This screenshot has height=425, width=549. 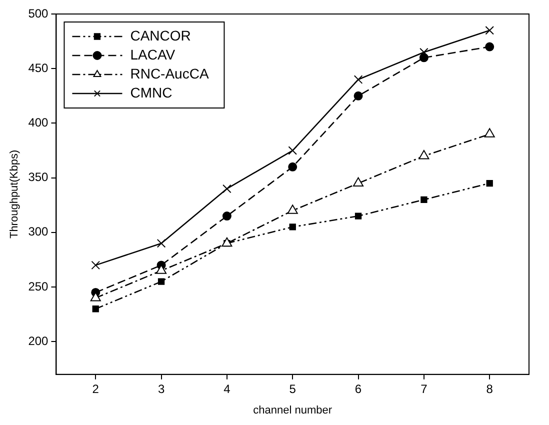 I want to click on x-tick-label: 5, so click(x=292, y=389).